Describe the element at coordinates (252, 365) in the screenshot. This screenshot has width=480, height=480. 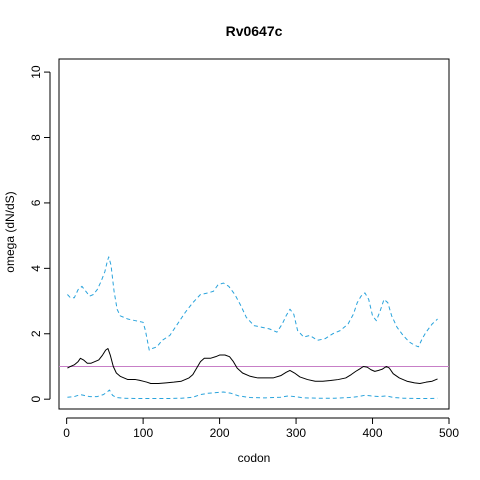
I see `series-line-estimate` at that location.